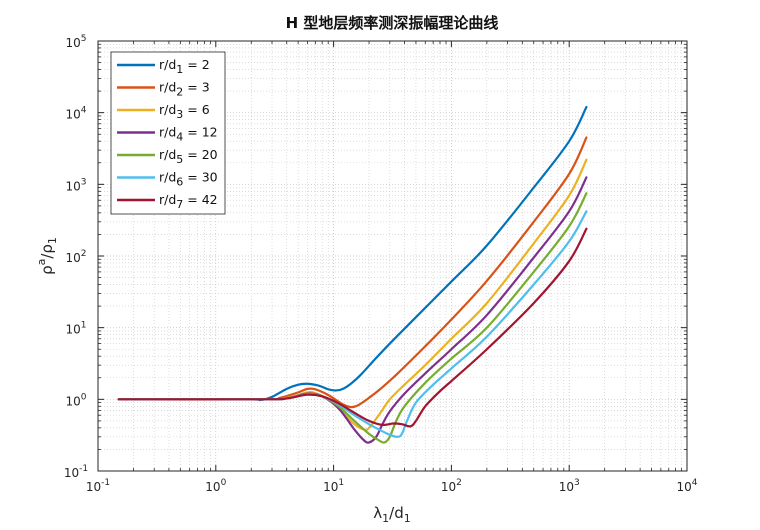 Image resolution: width=760 pixels, height=530 pixels. What do you see at coordinates (84, 397) in the screenshot?
I see `y-tick-exp: 0` at bounding box center [84, 397].